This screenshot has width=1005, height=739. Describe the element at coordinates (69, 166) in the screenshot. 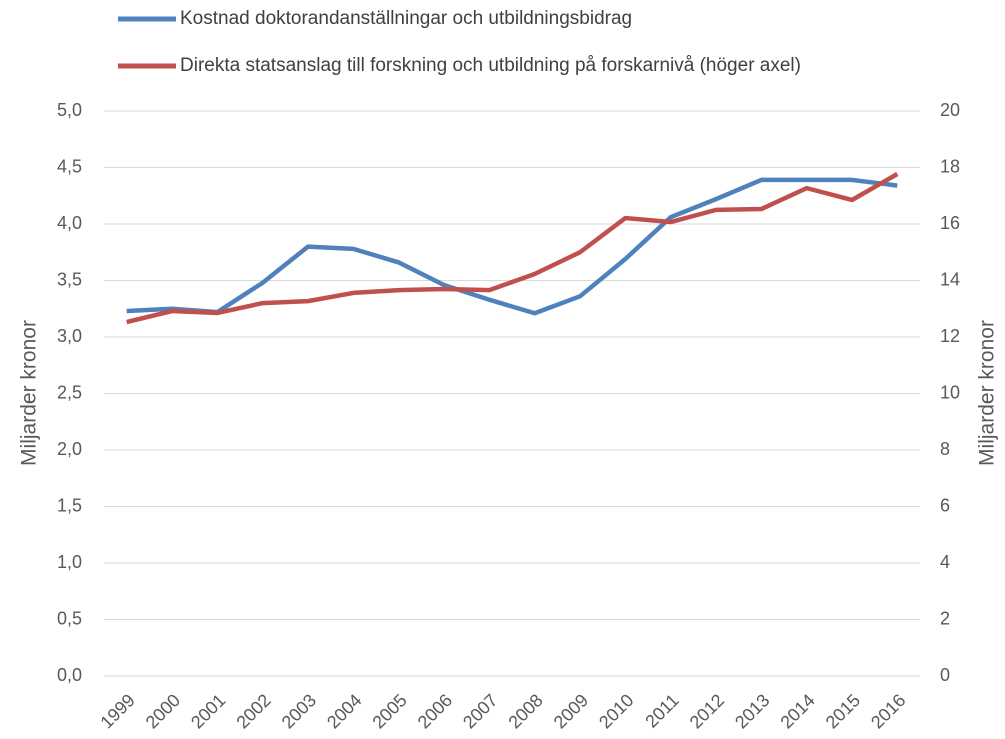

I see `y-tick-label: 4,5` at that location.